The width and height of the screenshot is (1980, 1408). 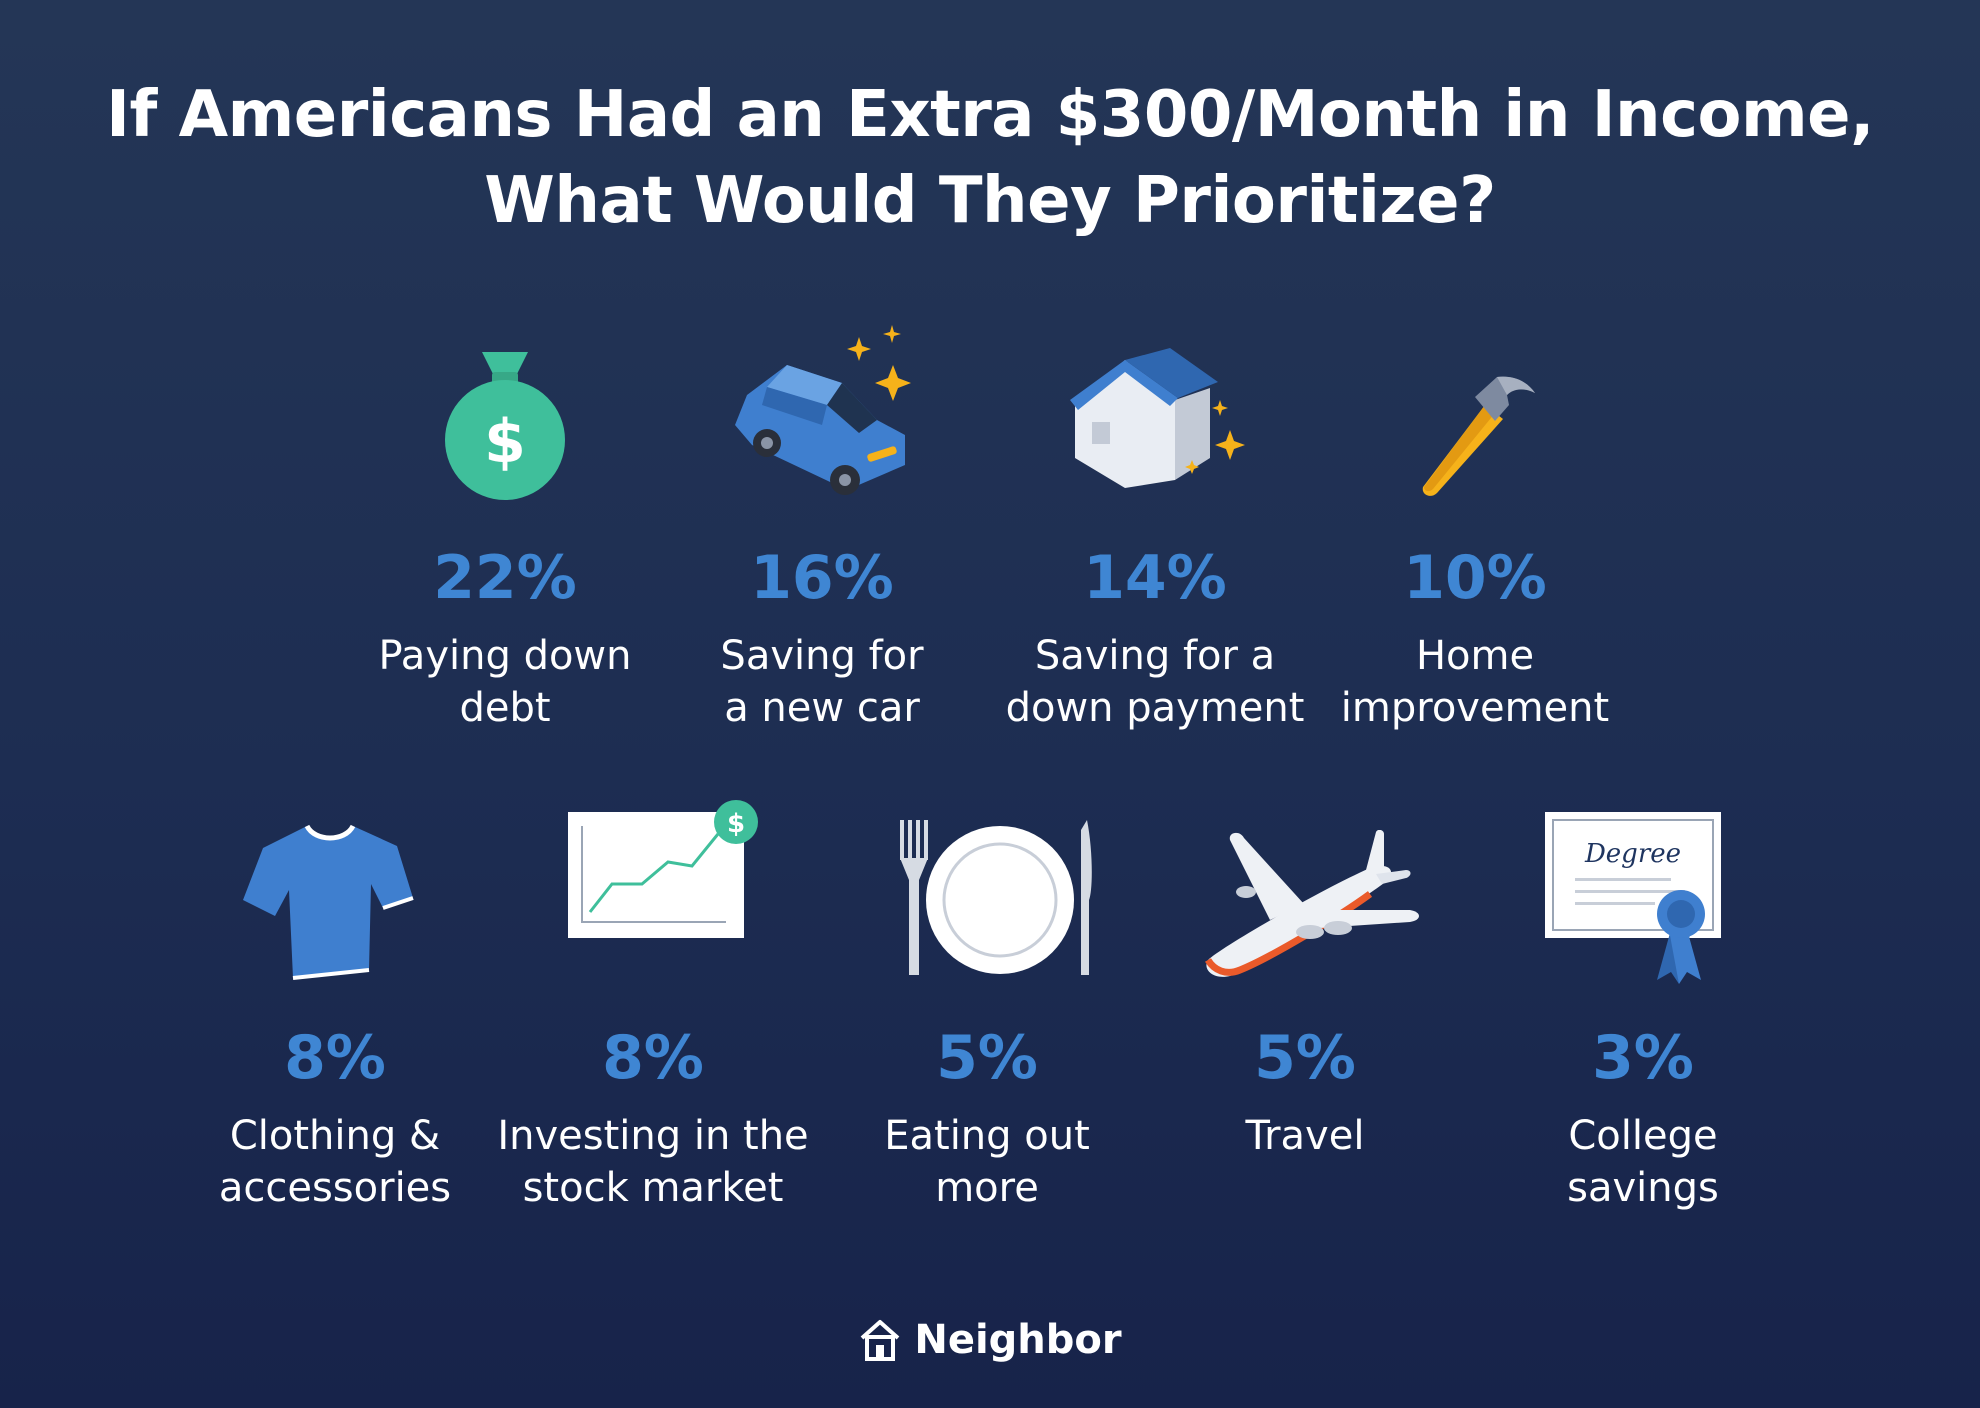 I want to click on stat-college-savings: Degree 3% College savings, so click(x=1643, y=1010).